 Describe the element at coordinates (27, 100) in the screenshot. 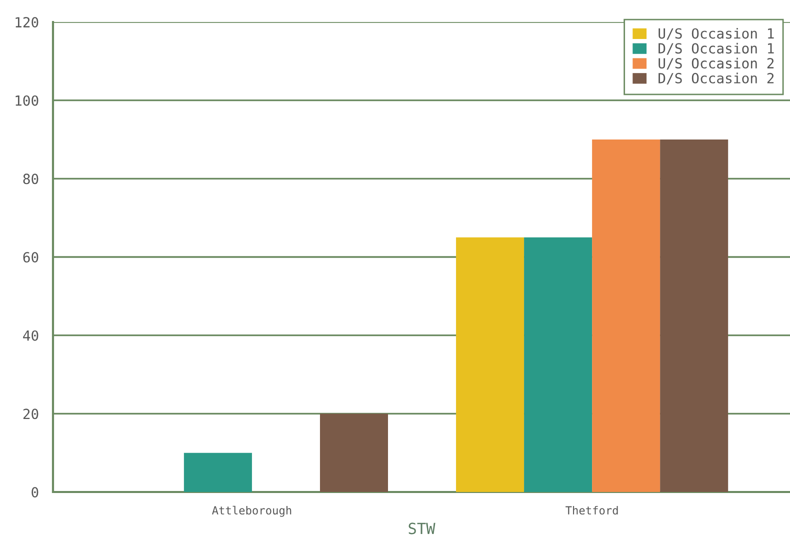

I see `y-tick-label: 100` at that location.